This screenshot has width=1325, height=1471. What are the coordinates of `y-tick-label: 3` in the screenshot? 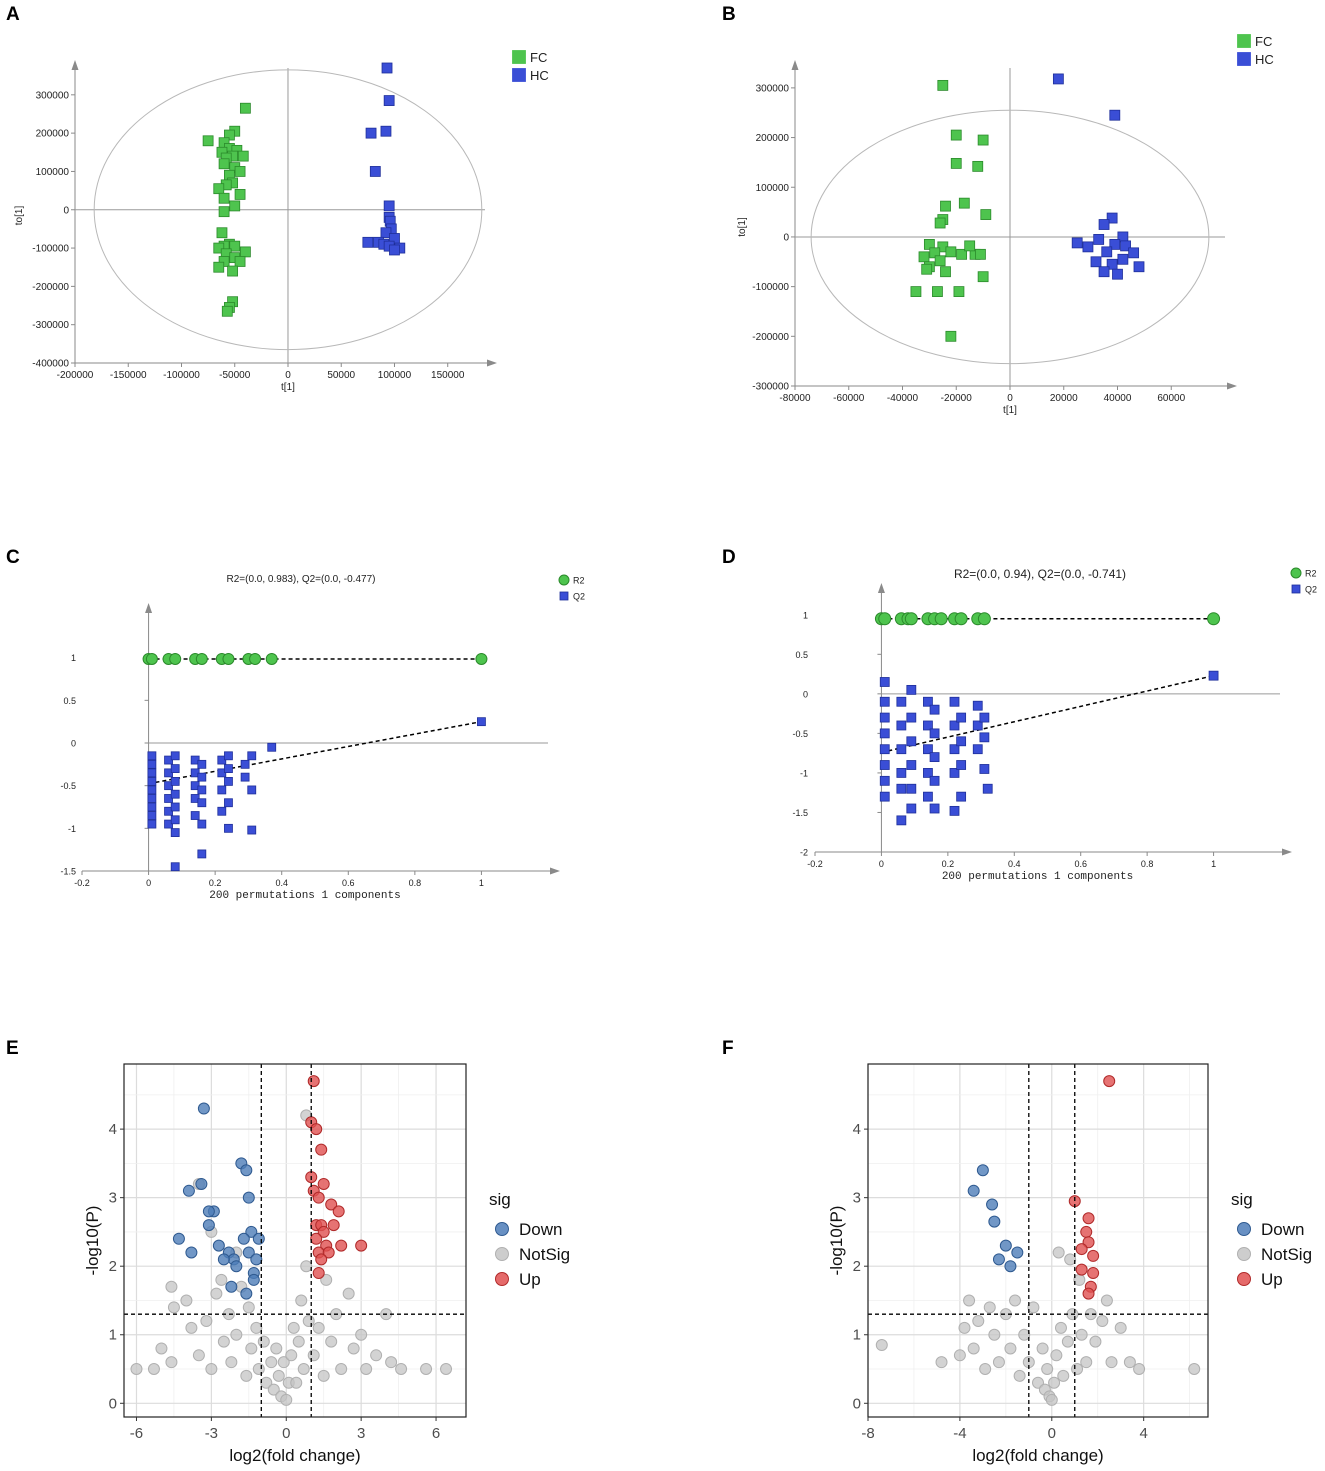 It's located at (113, 1198).